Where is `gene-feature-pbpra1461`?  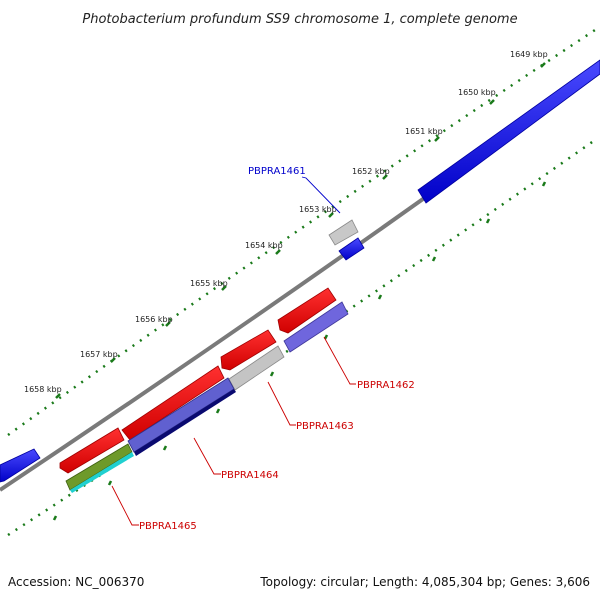
gene-feature-pbpra1461 is located at coordinates (343, 232).